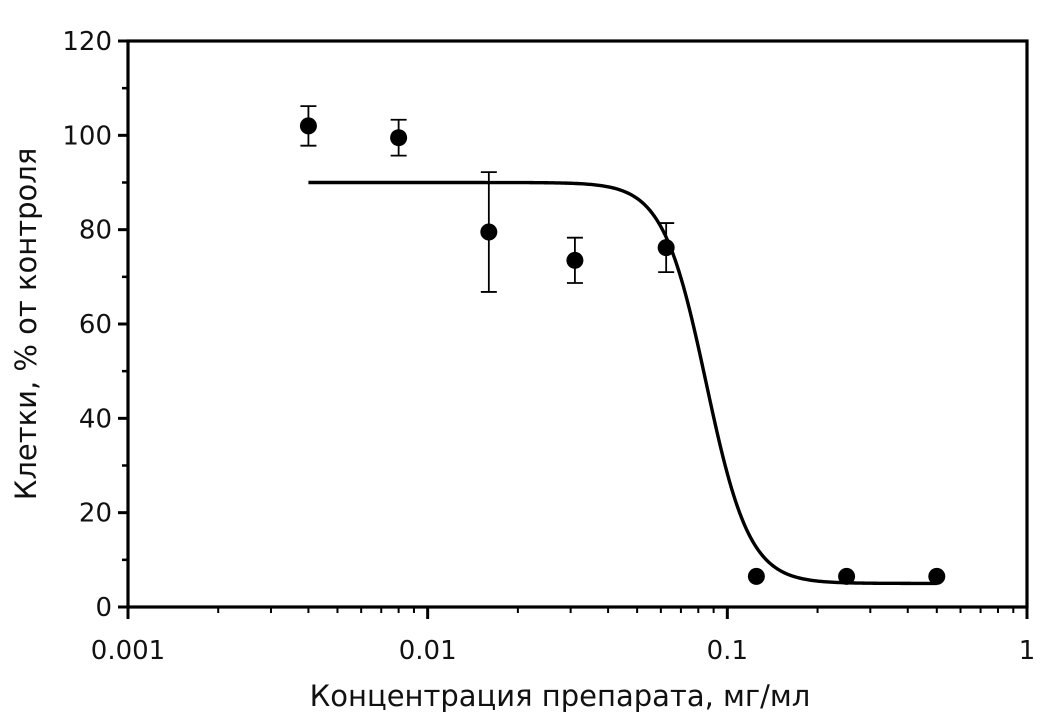 The height and width of the screenshot is (726, 1040). What do you see at coordinates (87, 136) in the screenshot?
I see `y-tick-label: 100` at bounding box center [87, 136].